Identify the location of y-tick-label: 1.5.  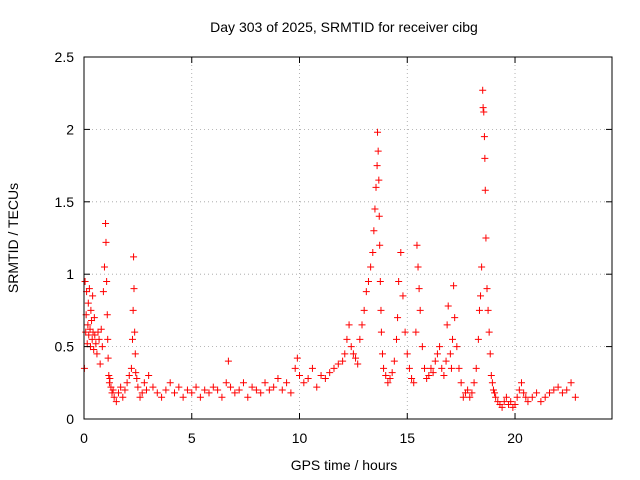
(65, 202).